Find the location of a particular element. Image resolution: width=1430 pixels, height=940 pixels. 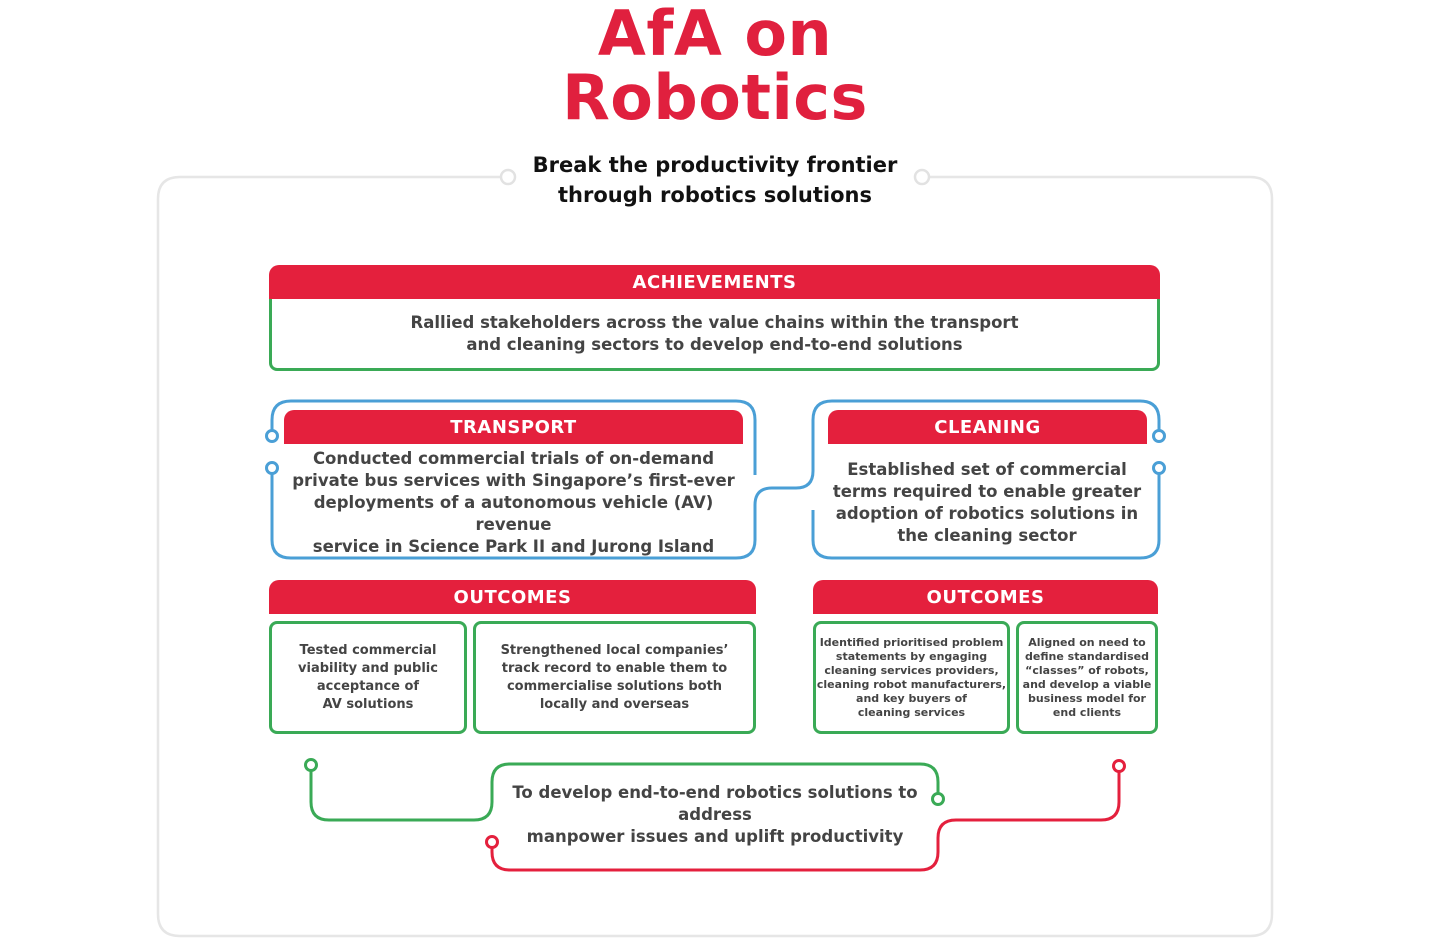

outcome-line: commercialise solutions both is located at coordinates (614, 686).